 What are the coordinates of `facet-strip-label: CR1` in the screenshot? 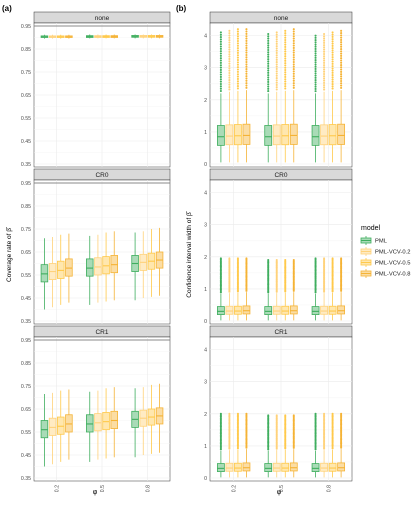 It's located at (101, 332).